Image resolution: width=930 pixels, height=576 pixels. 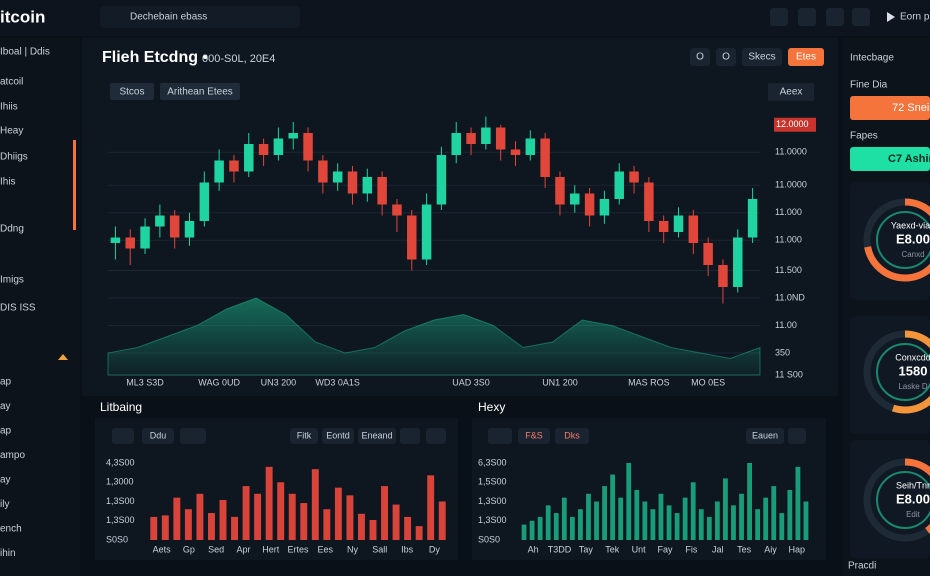 I want to click on y-tick-label: 4,3S00, so click(x=120, y=462).